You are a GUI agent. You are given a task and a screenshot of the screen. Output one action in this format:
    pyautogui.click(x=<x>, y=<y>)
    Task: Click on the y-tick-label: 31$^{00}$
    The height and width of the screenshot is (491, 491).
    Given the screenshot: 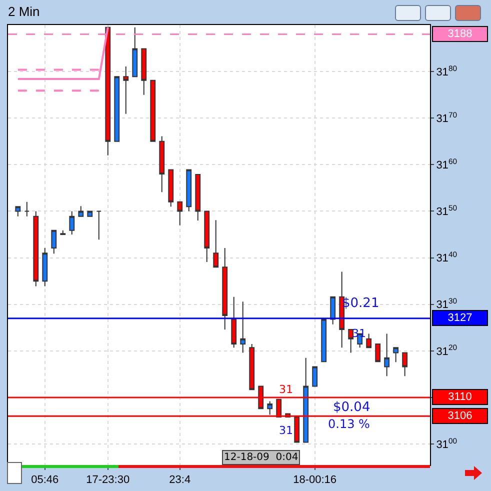 What is the action you would take?
    pyautogui.click(x=447, y=443)
    